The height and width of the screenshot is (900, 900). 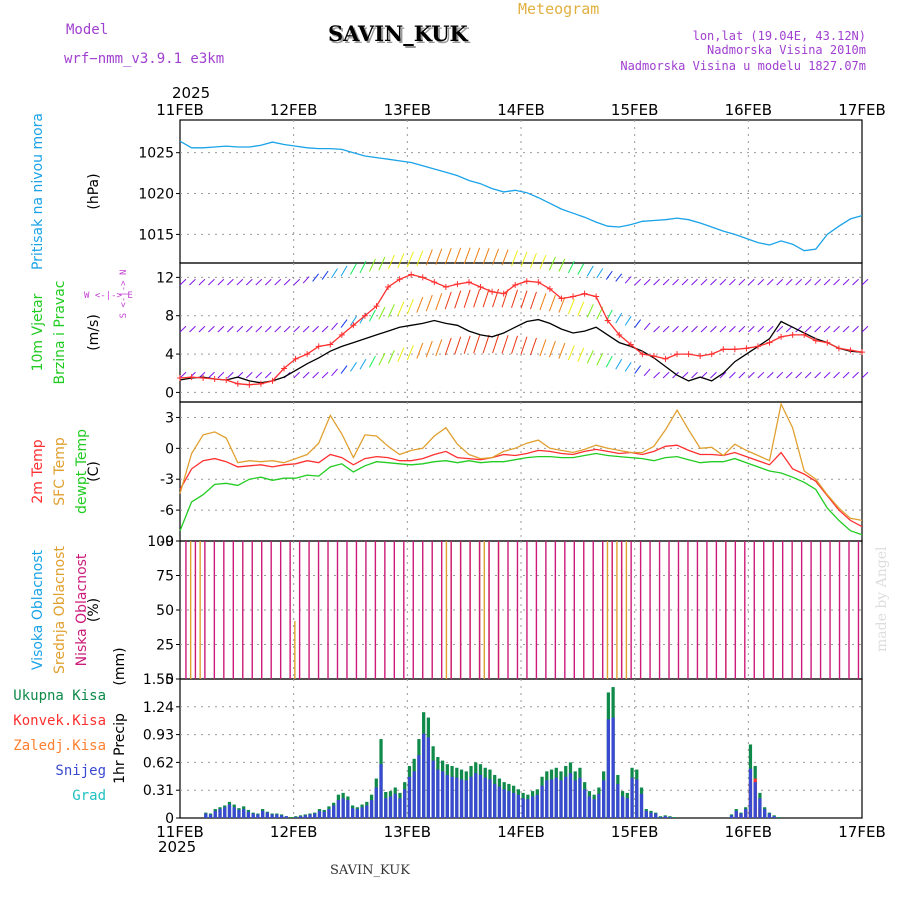 I want to click on panel-label-pressure-0: Pritisak na nivou mora, so click(x=38, y=191).